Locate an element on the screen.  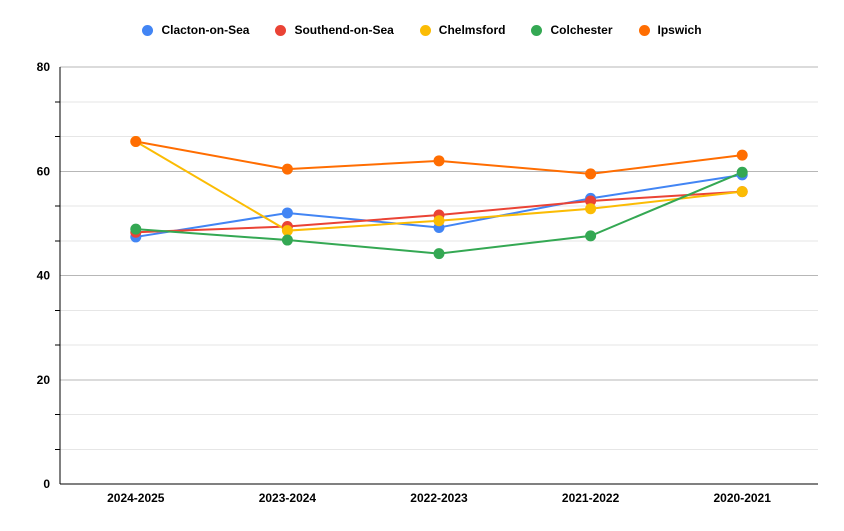
legend-item-chelmsford: Chelmsford is located at coordinates (462, 30).